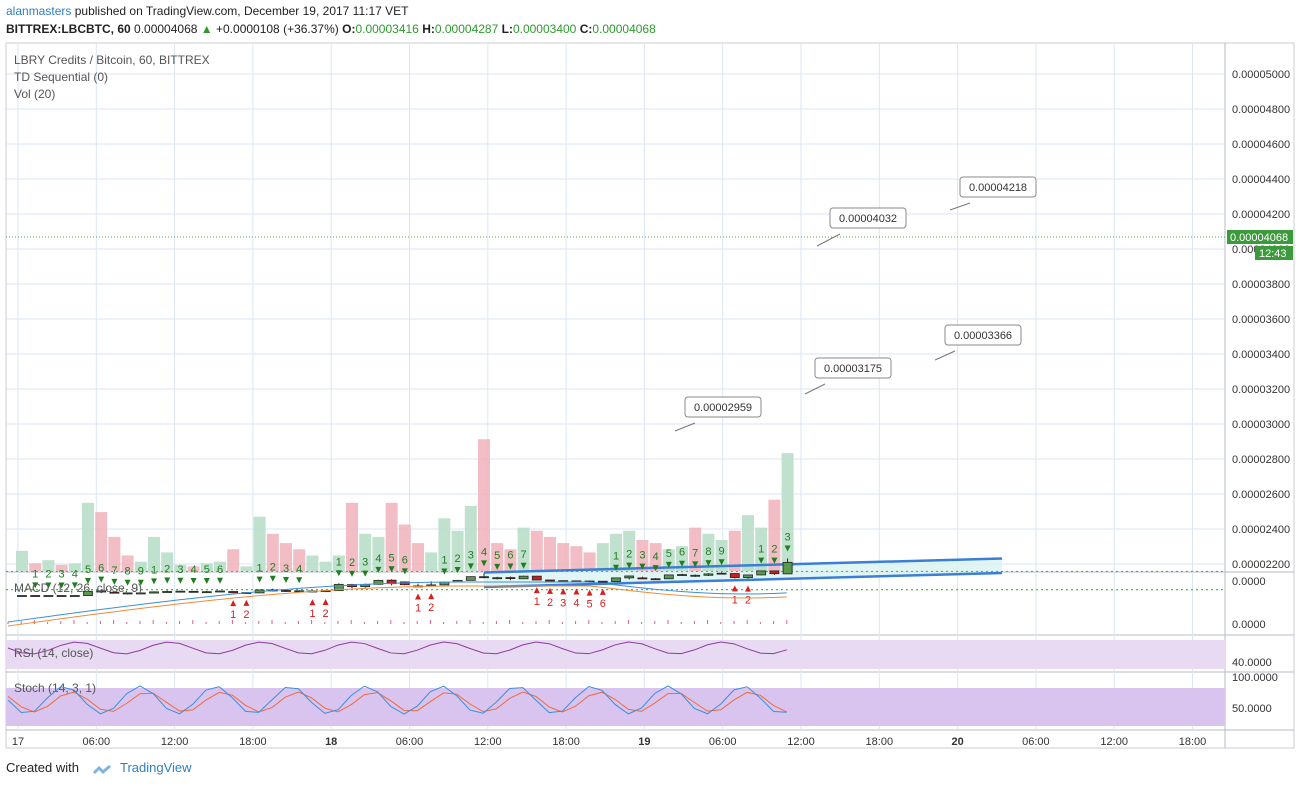 The height and width of the screenshot is (786, 1300). I want to click on close-value: 0.00004068, so click(624, 29).